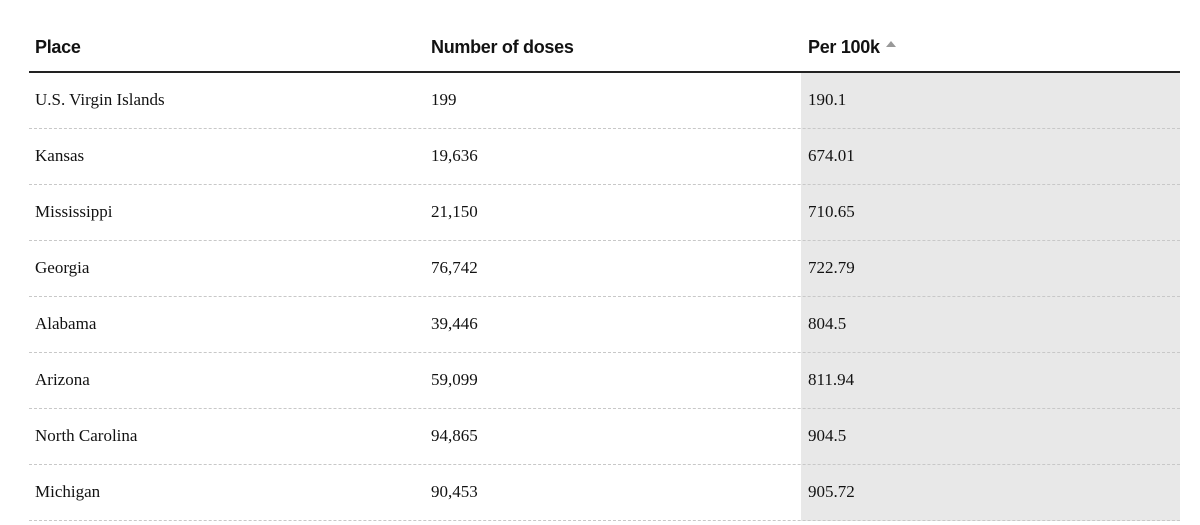 Image resolution: width=1200 pixels, height=525 pixels. Describe the element at coordinates (890, 44) in the screenshot. I see `sort-ascending-icon` at that location.